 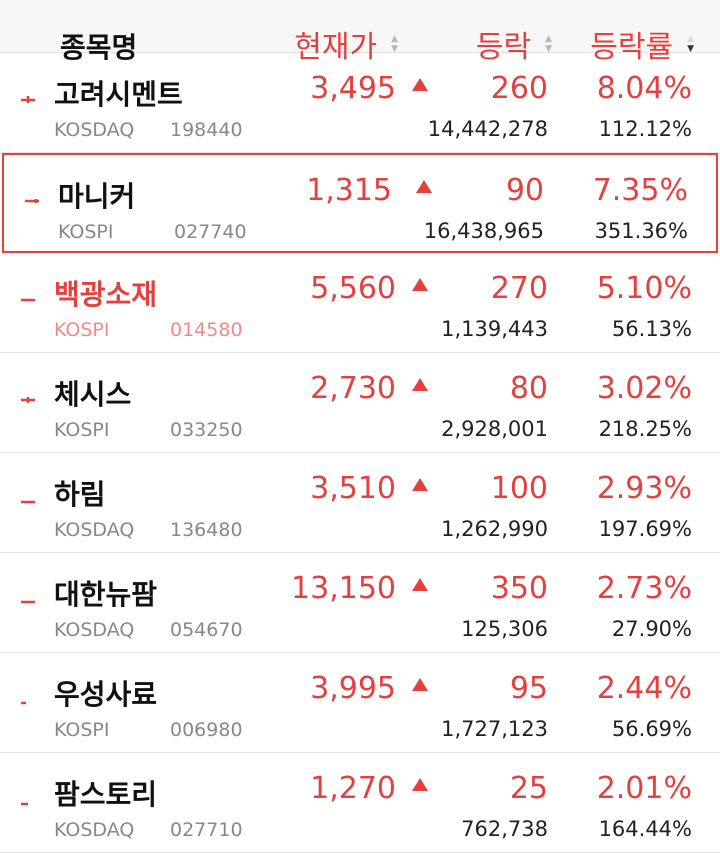 I want to click on stock-price: 3,510, so click(x=353, y=488).